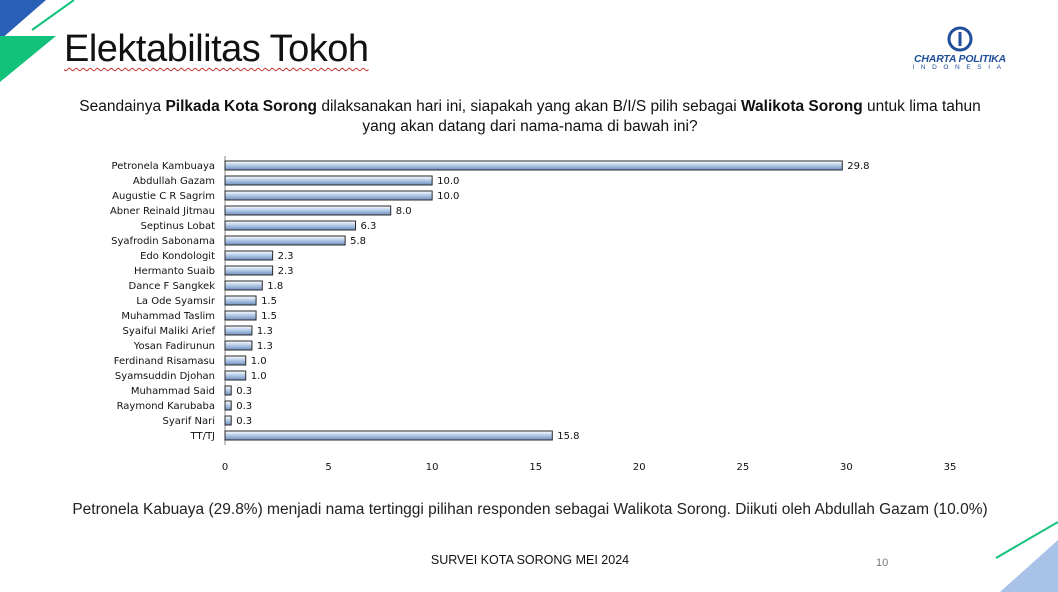  I want to click on category-label: Syarif Nari, so click(189, 421).